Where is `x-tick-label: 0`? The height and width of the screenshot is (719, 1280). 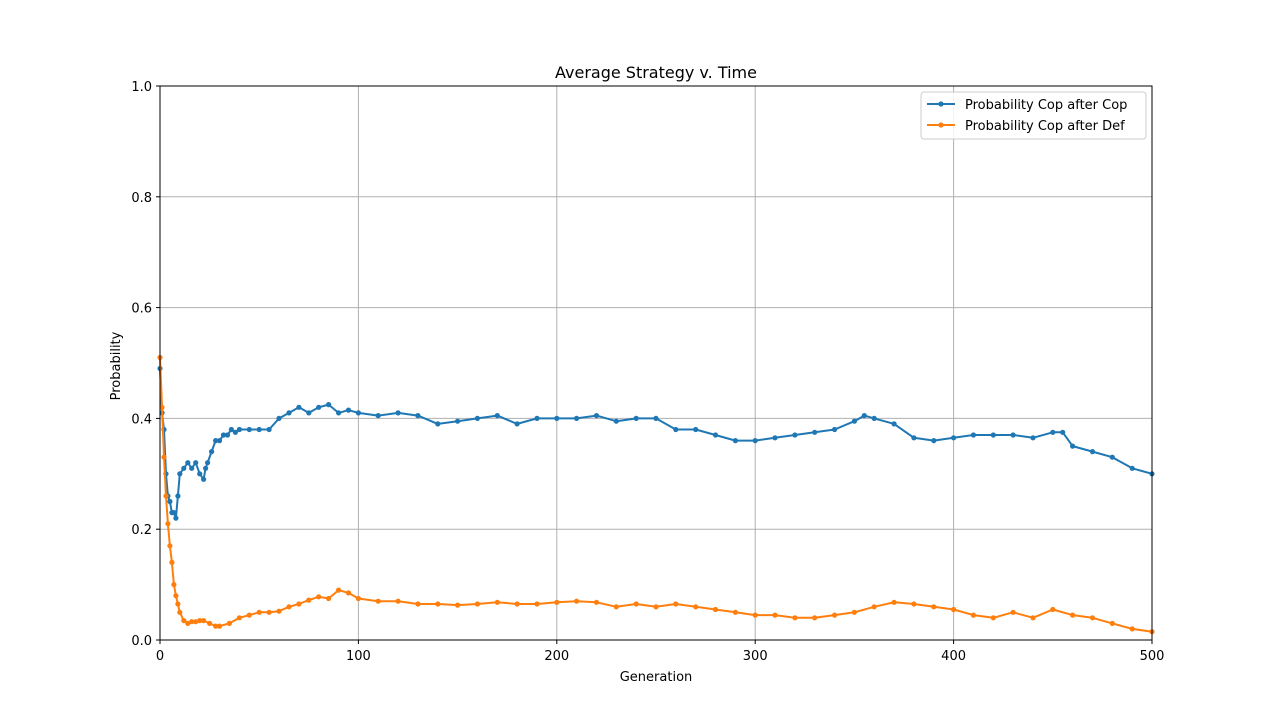
x-tick-label: 0 is located at coordinates (160, 656).